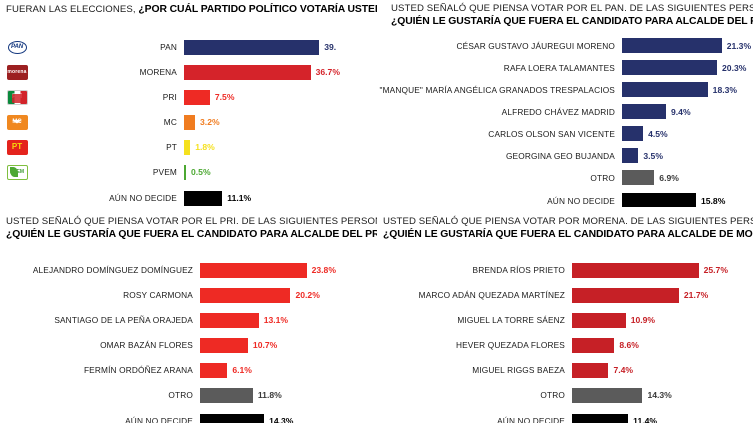 Image resolution: width=753 pixels, height=423 pixels. Describe the element at coordinates (288, 418) in the screenshot. I see `bar-track: 14.3%` at that location.